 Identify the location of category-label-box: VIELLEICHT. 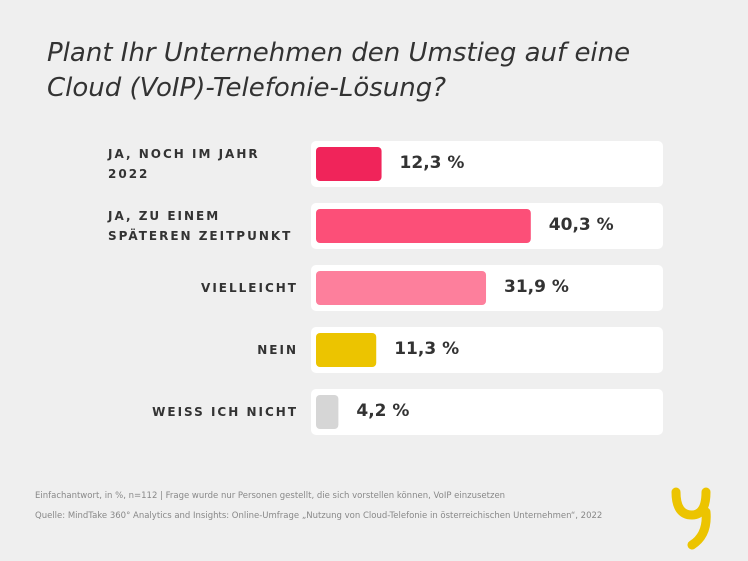
(198, 288).